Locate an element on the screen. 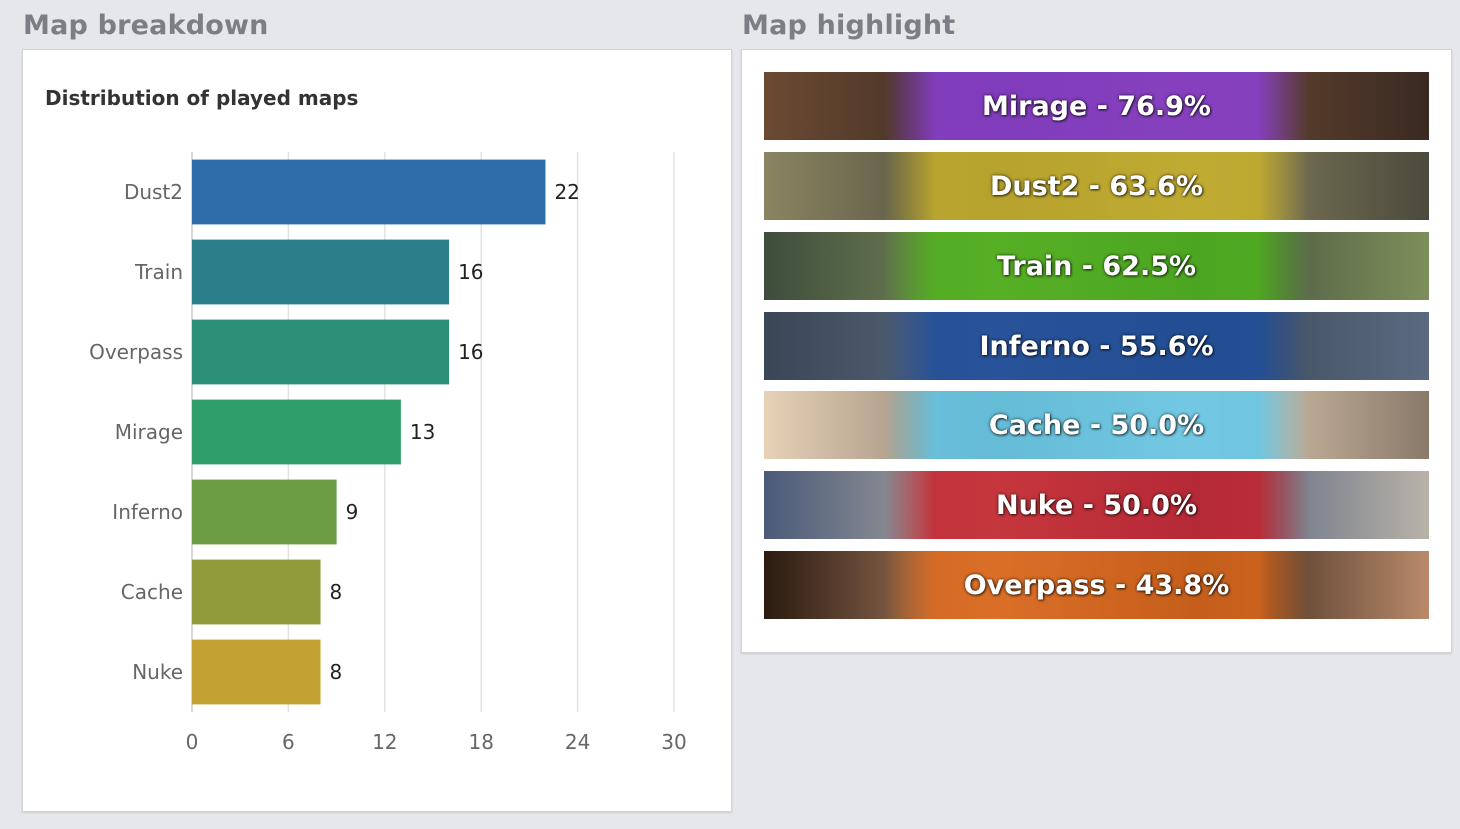 The height and width of the screenshot is (829, 1460). x-tick-label: 6 is located at coordinates (288, 742).